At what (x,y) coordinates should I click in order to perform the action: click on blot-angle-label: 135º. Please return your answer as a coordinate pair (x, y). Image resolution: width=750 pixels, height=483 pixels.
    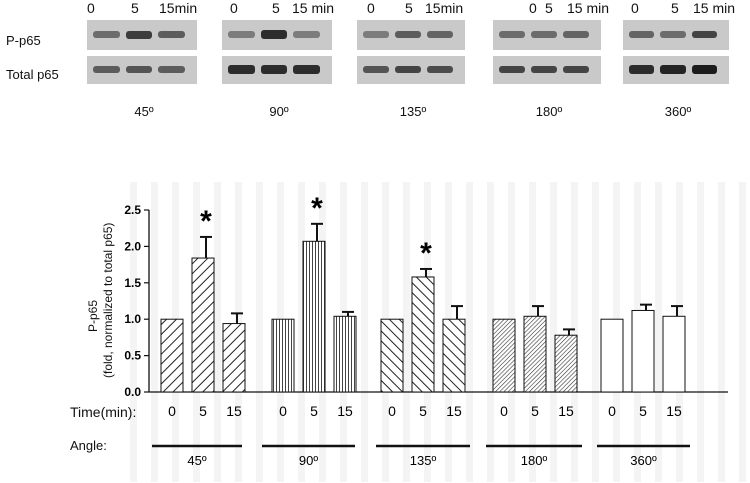
    Looking at the image, I should click on (413, 111).